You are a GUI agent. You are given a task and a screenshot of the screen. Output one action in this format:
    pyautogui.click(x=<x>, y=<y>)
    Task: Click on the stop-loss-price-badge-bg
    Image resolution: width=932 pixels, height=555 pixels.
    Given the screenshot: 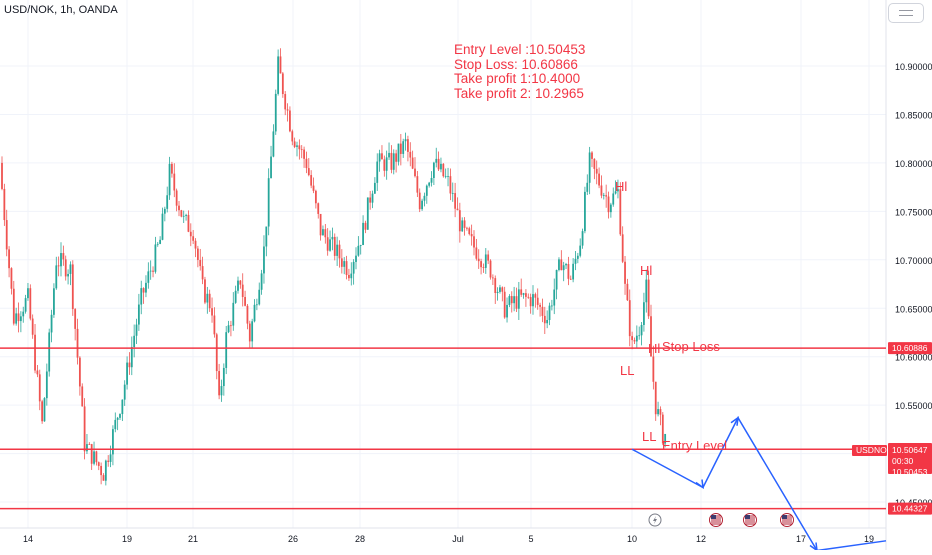 What is the action you would take?
    pyautogui.click(x=910, y=348)
    